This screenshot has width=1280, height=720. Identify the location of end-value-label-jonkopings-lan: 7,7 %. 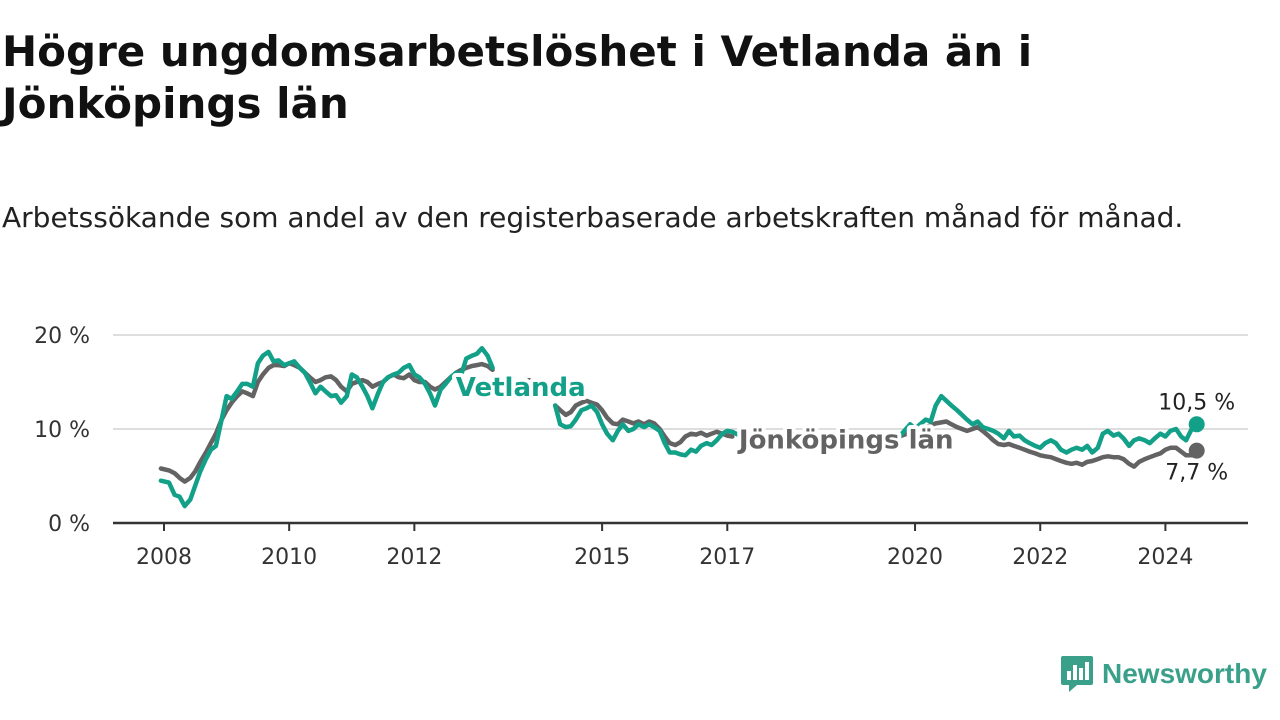
(1196, 473).